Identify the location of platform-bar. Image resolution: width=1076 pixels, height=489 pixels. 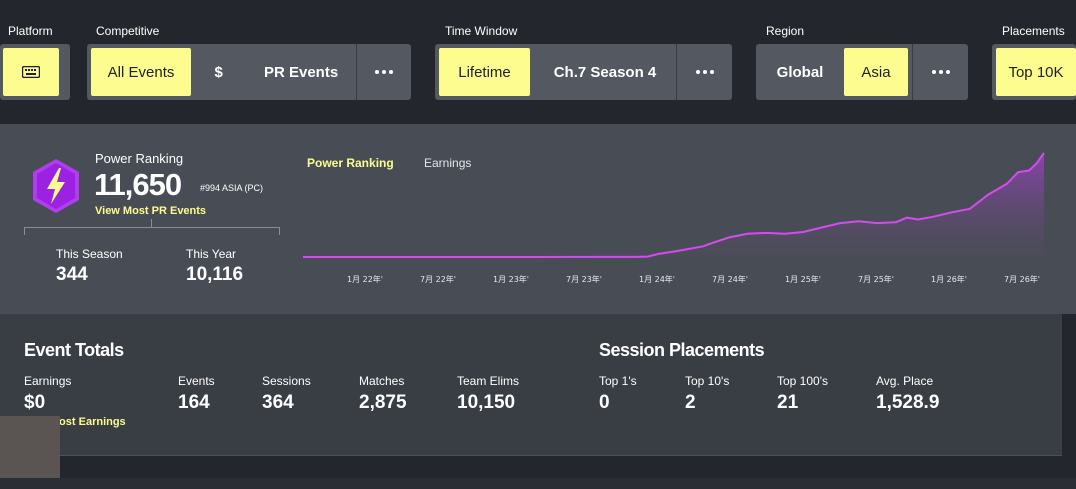
(35, 72).